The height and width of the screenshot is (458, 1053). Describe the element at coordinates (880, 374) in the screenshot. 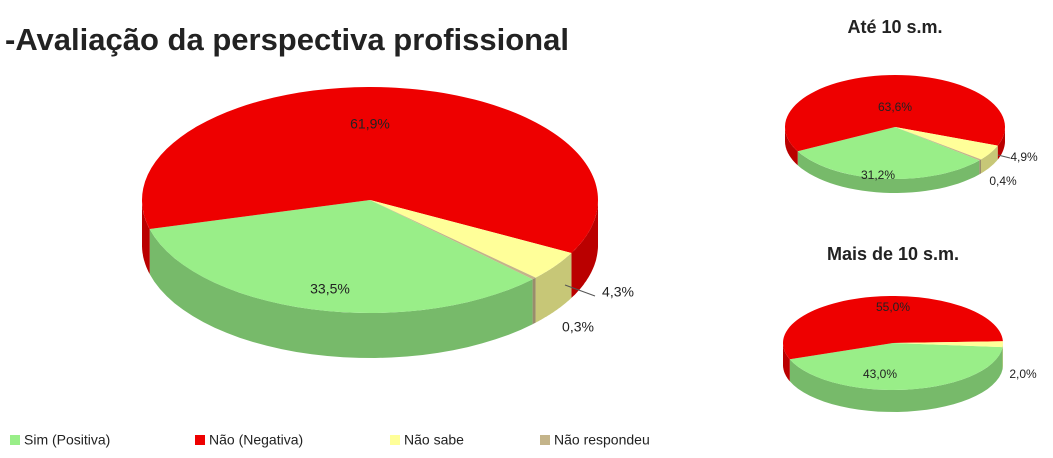

I see `data-label: 43,0%` at that location.